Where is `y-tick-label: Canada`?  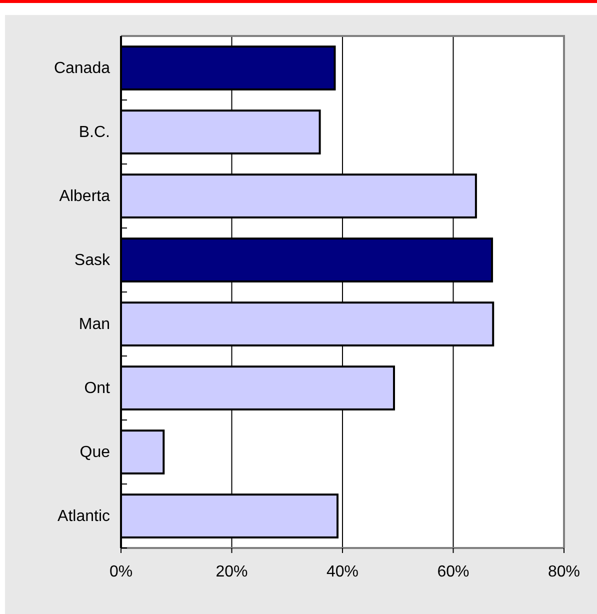
y-tick-label: Canada is located at coordinates (82, 69).